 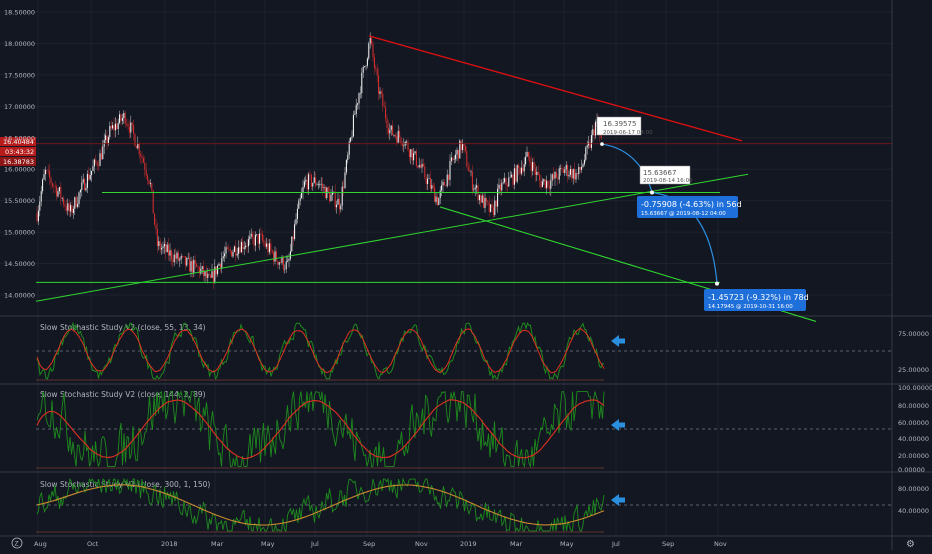 I want to click on stoch2-tick: 100.00000, so click(x=915, y=388).